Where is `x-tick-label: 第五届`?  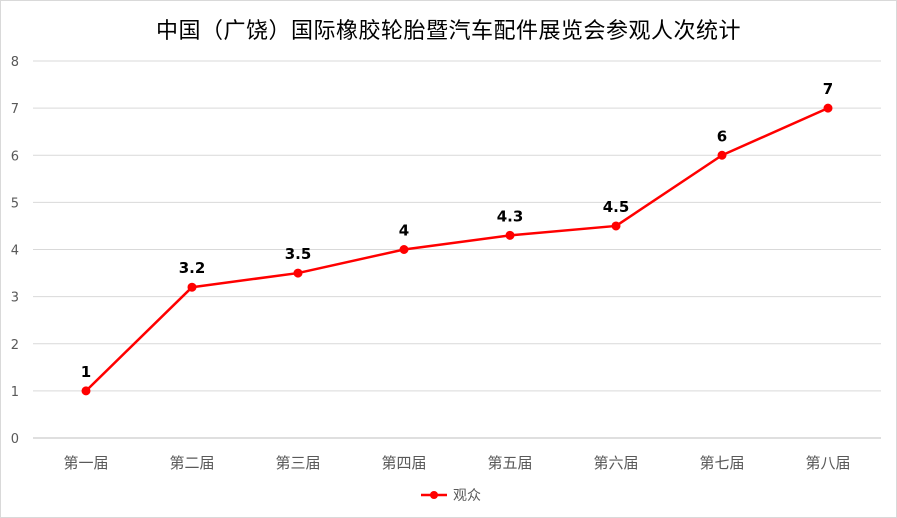 x-tick-label: 第五届 is located at coordinates (509, 463).